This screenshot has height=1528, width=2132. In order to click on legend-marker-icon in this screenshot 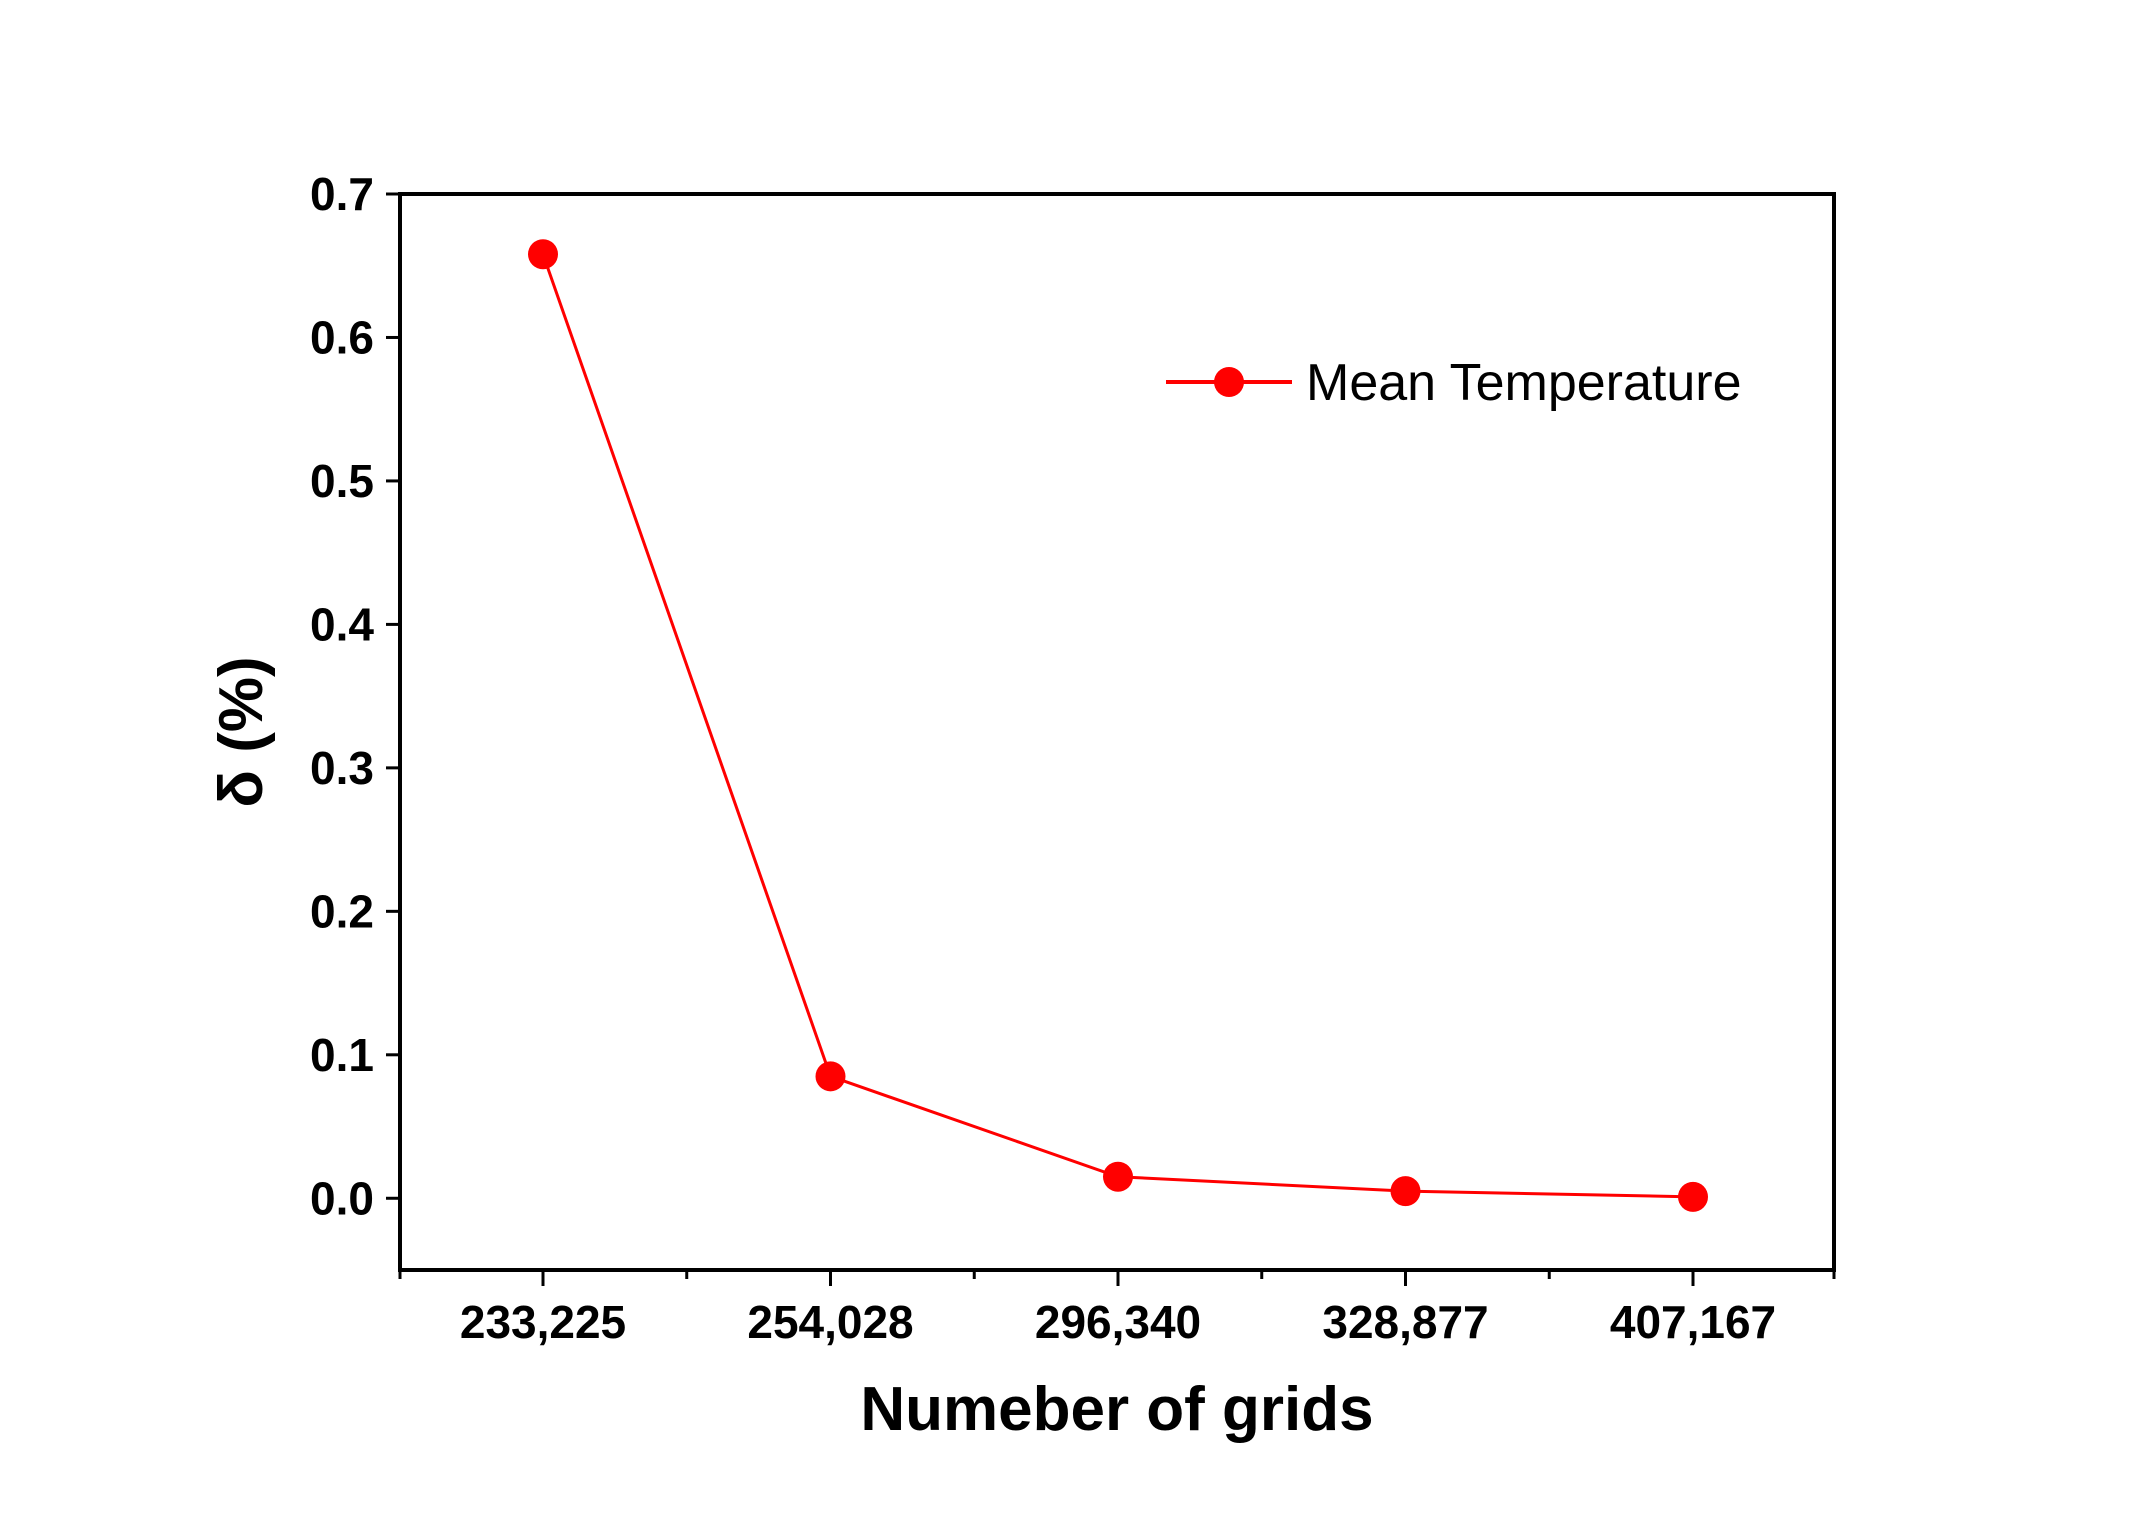, I will do `click(1229, 382)`.